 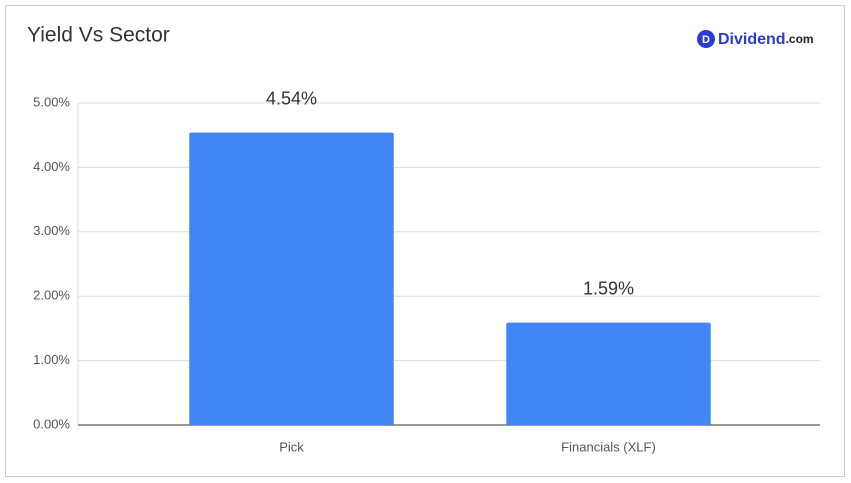 What do you see at coordinates (51, 166) in the screenshot?
I see `y-tick-label: 4.00%` at bounding box center [51, 166].